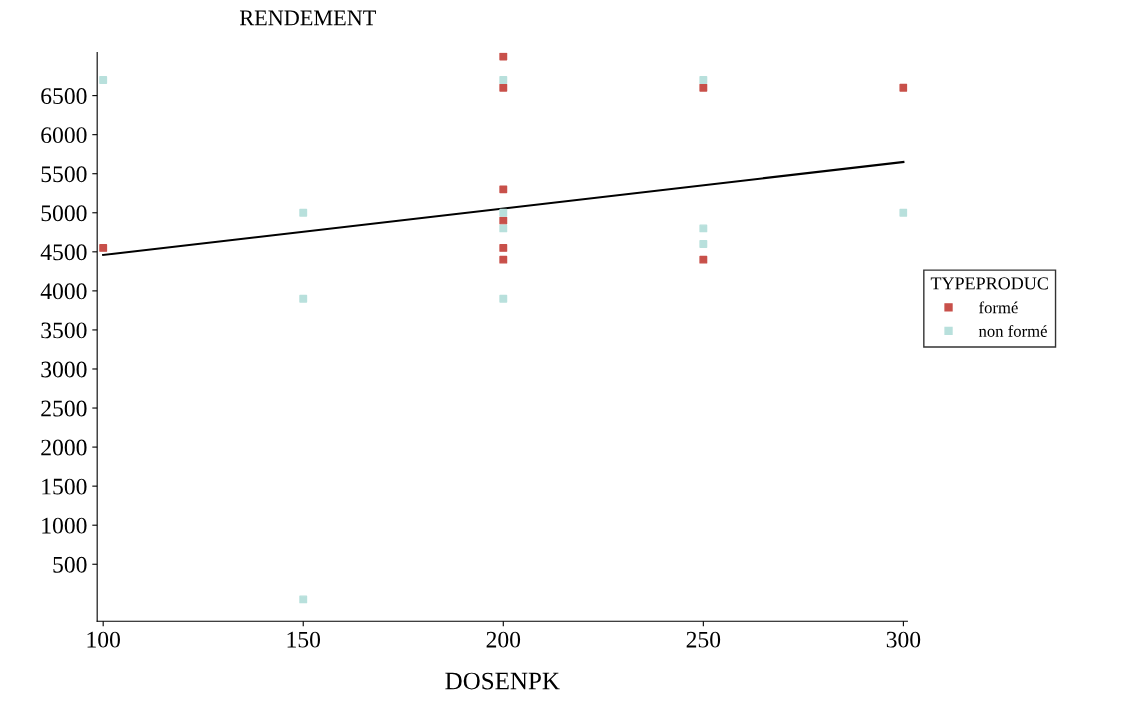  Describe the element at coordinates (1012, 330) in the screenshot. I see `legend-label: non formé` at that location.